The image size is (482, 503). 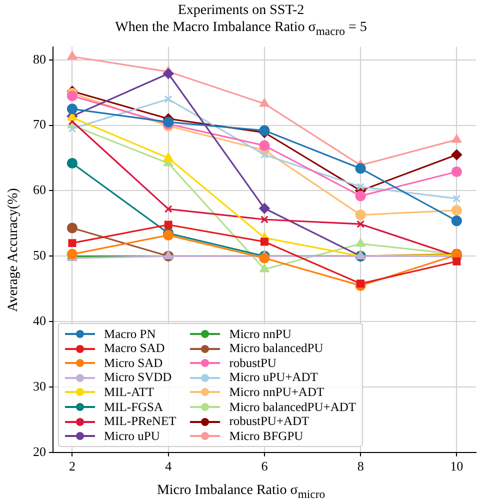 What do you see at coordinates (273, 378) in the screenshot?
I see `legend-label: Micro uPU+ADT` at bounding box center [273, 378].